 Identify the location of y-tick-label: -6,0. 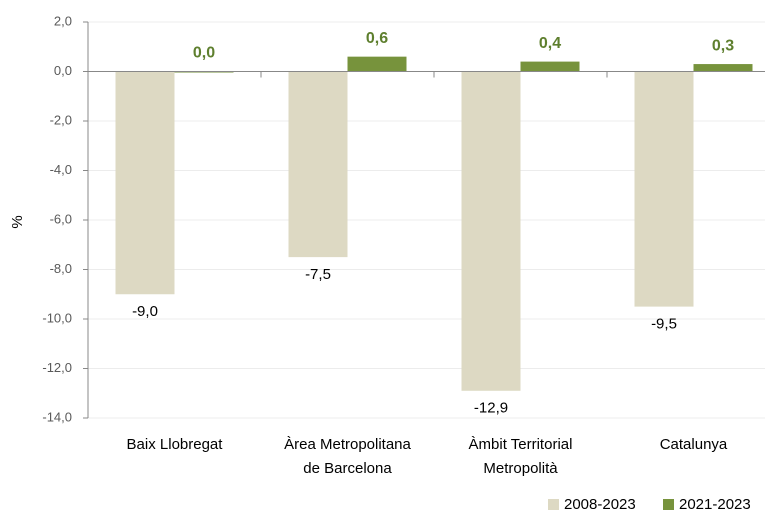
(61, 218).